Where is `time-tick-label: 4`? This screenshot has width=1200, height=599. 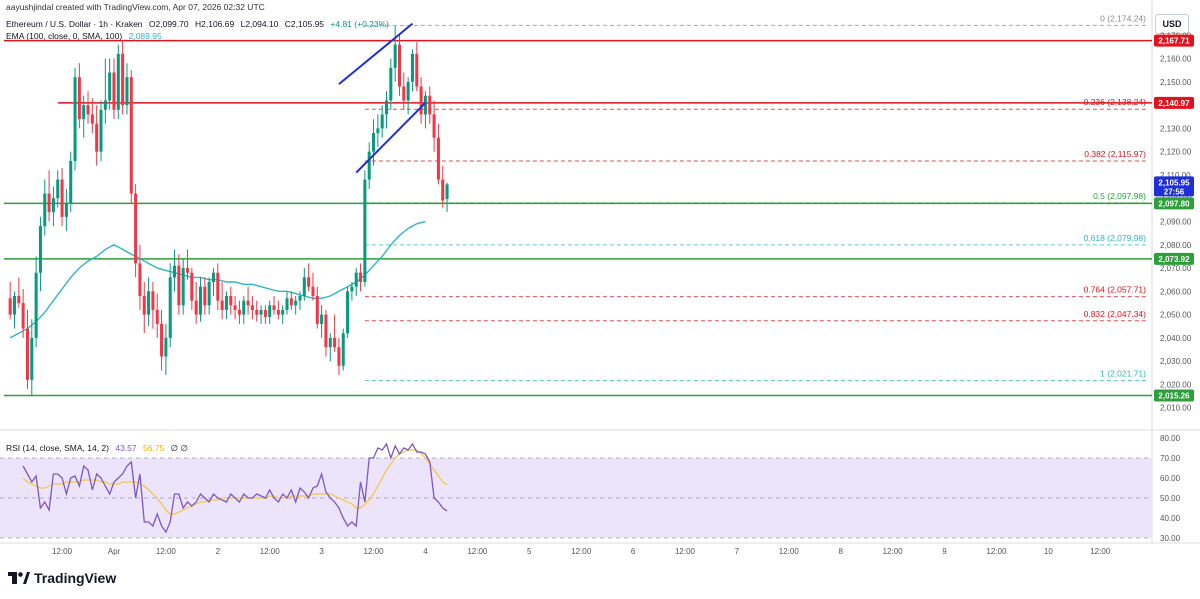
time-tick-label: 4 is located at coordinates (425, 551).